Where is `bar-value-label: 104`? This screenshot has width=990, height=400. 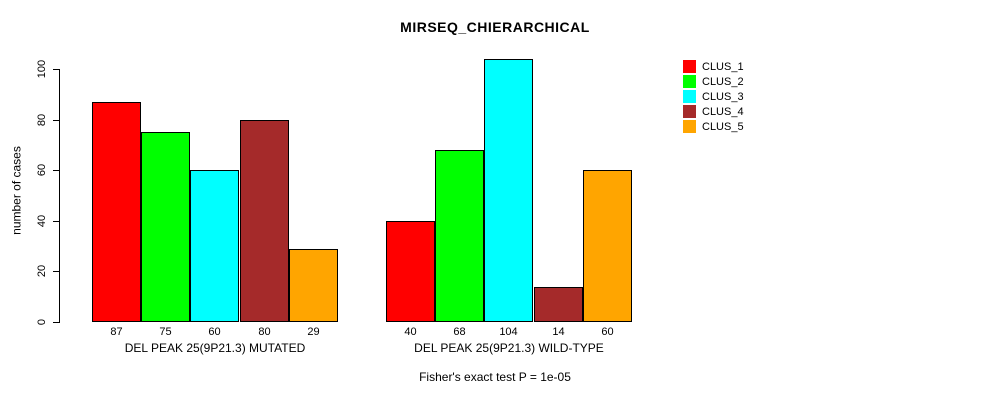 bar-value-label: 104 is located at coordinates (508, 332).